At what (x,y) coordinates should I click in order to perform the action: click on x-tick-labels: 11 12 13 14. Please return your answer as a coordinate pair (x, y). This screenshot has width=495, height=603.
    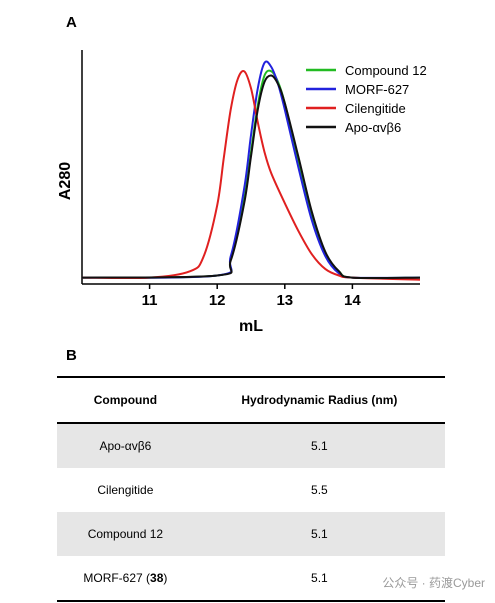
    Looking at the image, I should click on (251, 296).